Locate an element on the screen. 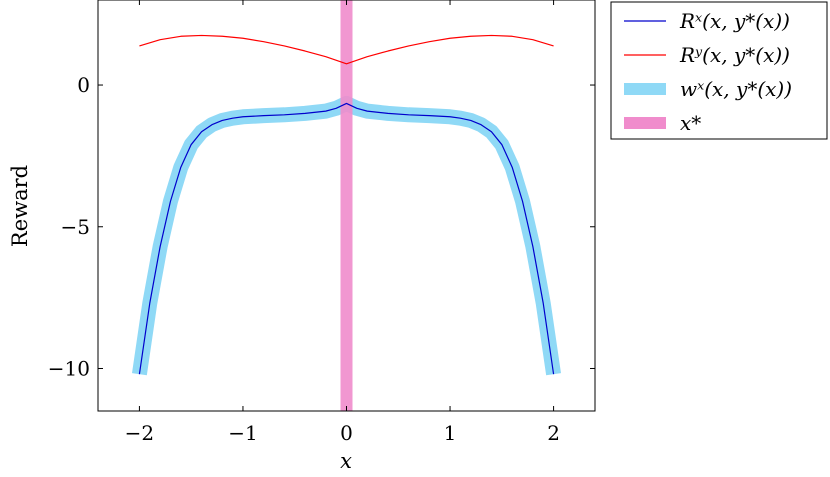 This screenshot has height=477, width=830. legend-box is located at coordinates (719, 70).